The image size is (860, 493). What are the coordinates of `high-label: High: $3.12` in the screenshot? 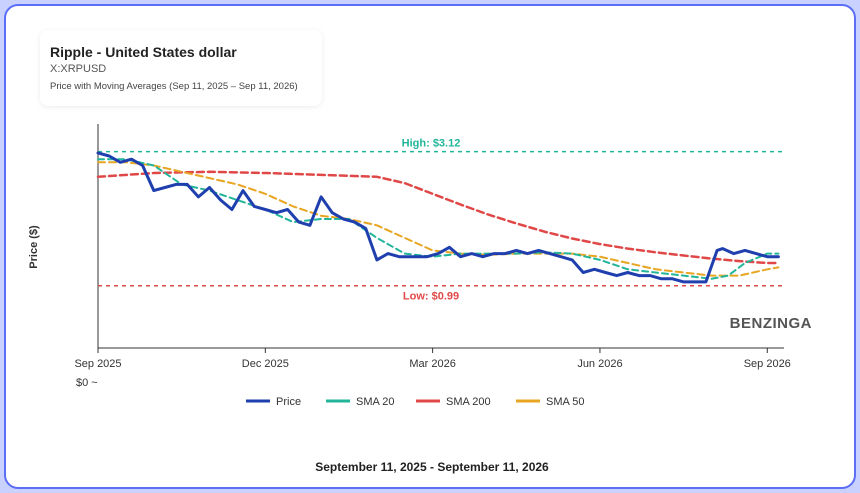 It's located at (431, 144).